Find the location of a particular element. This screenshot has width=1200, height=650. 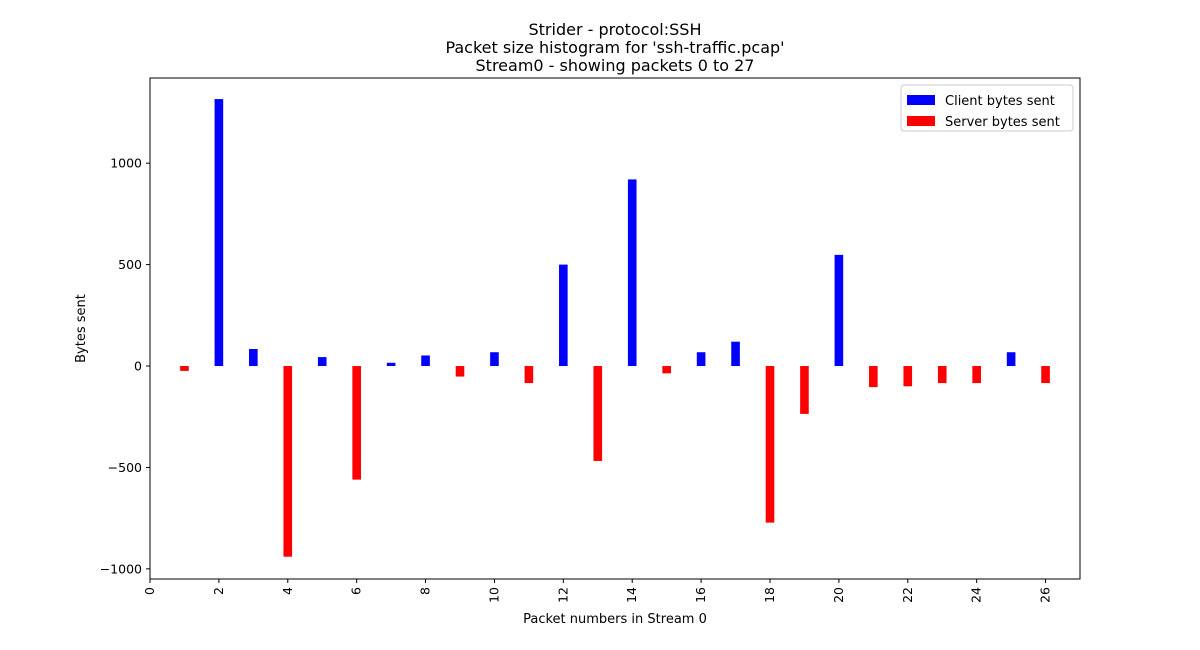

legend-box is located at coordinates (987, 108).